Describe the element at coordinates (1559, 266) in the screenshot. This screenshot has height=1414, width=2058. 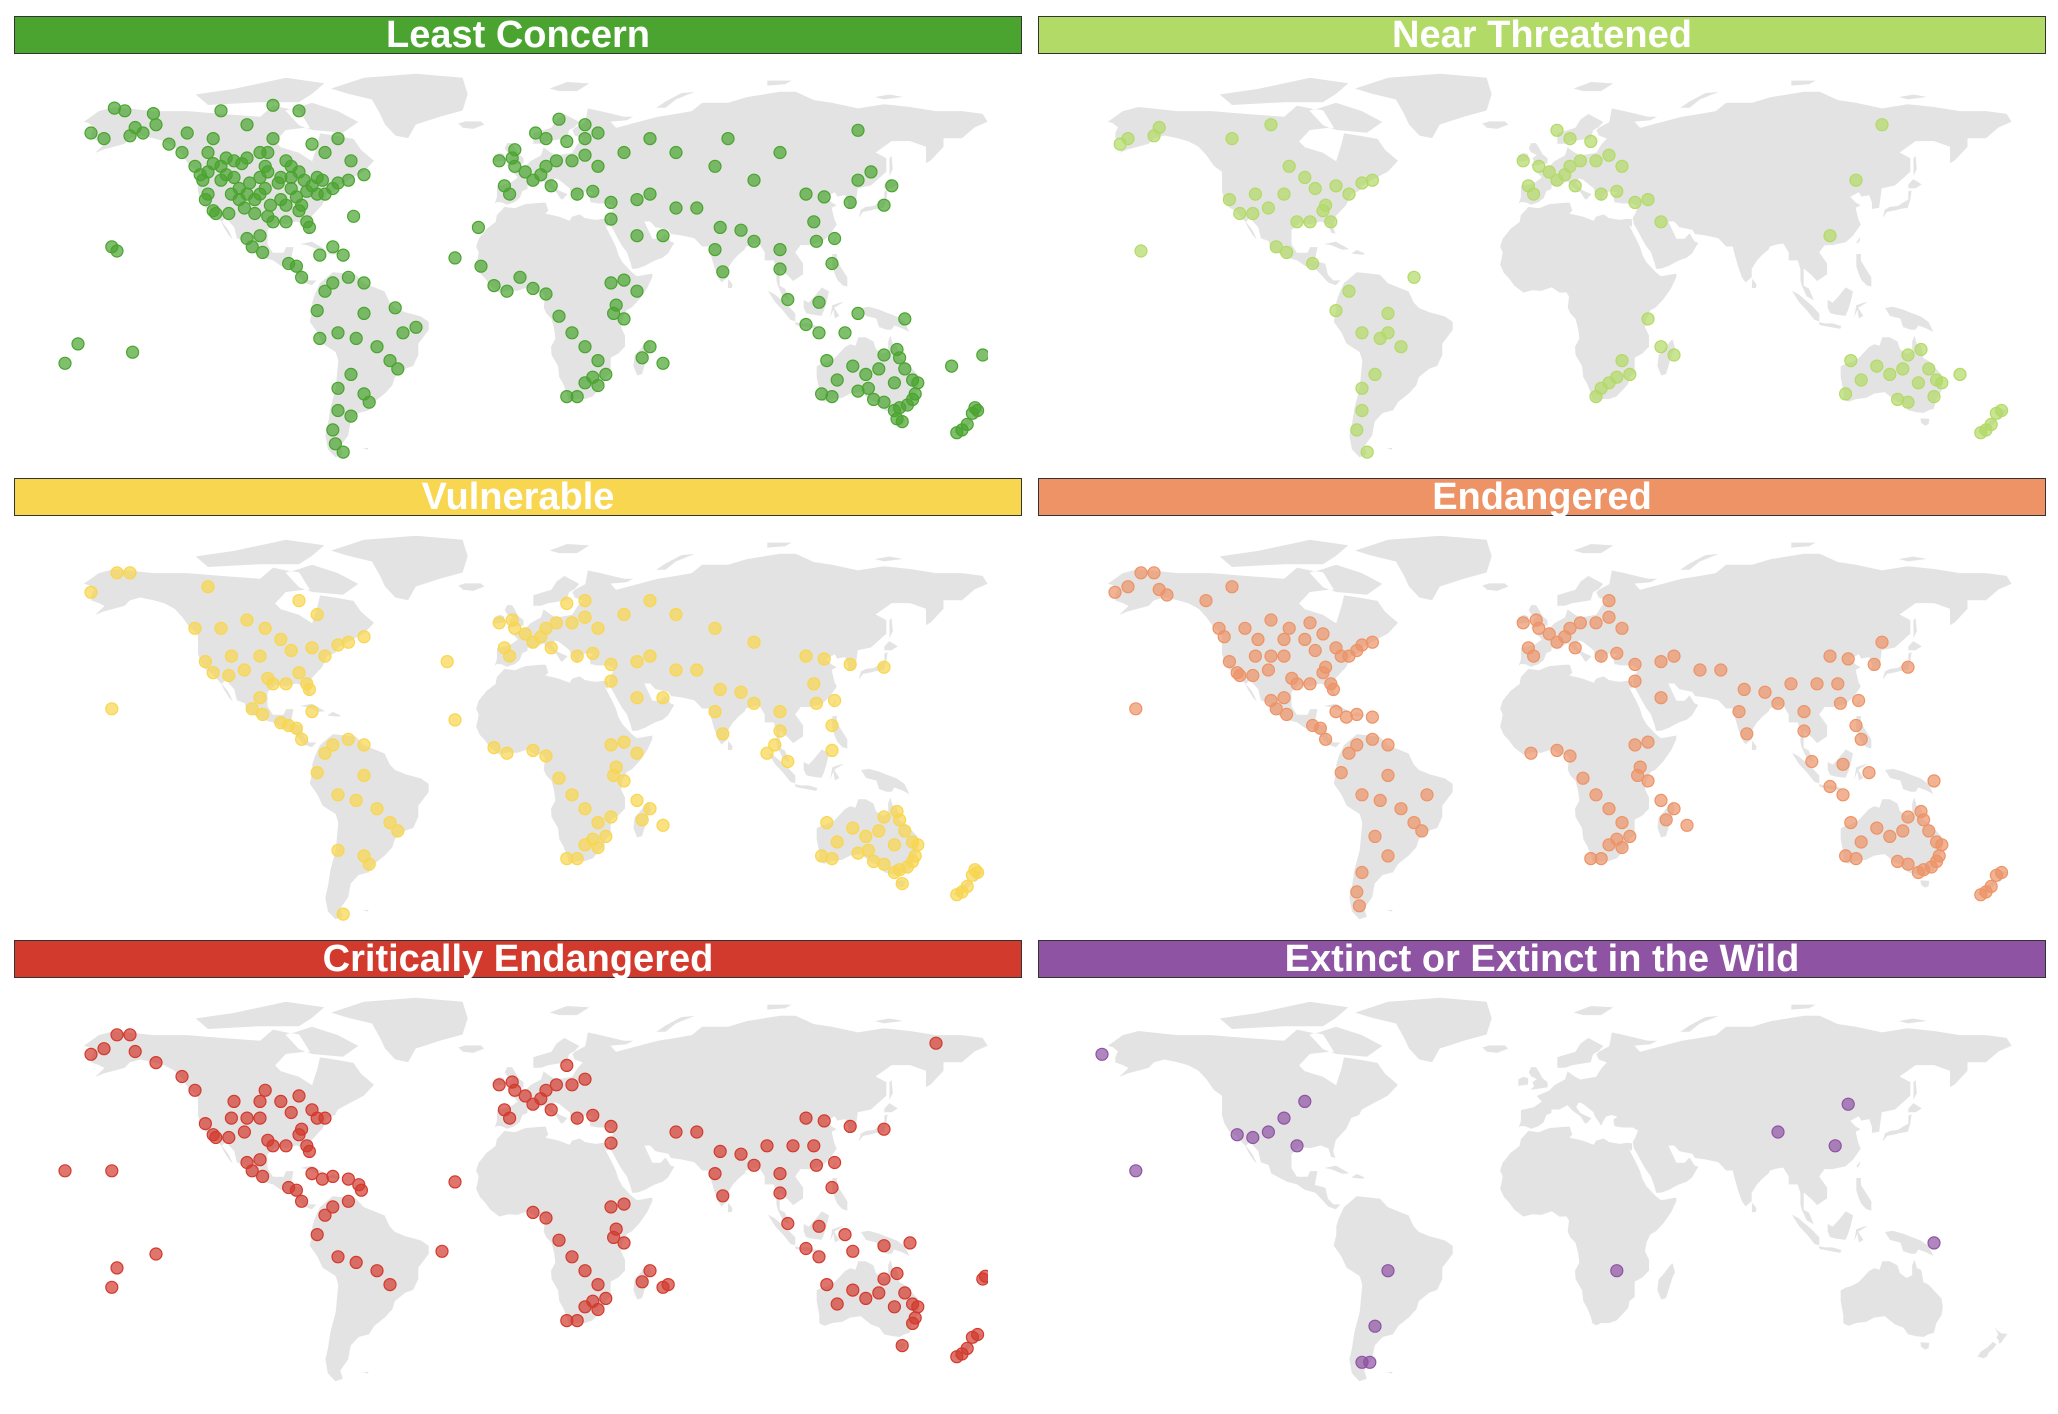
I see `world-map-svg` at that location.